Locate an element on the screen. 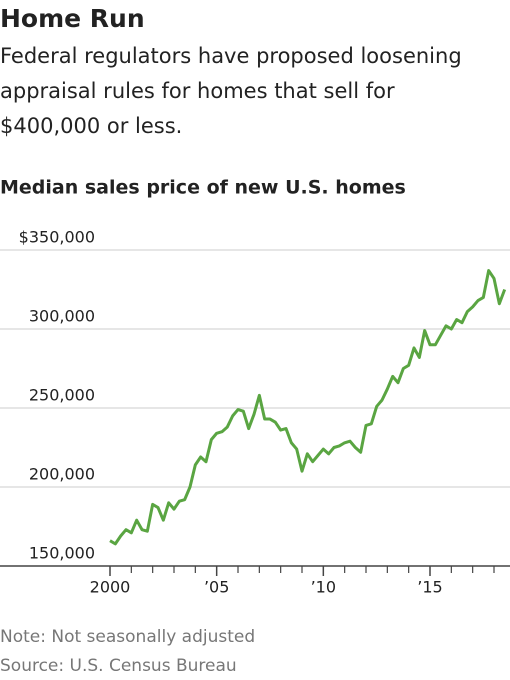 The height and width of the screenshot is (680, 510). y-tick-label: 200,000 is located at coordinates (62, 474).